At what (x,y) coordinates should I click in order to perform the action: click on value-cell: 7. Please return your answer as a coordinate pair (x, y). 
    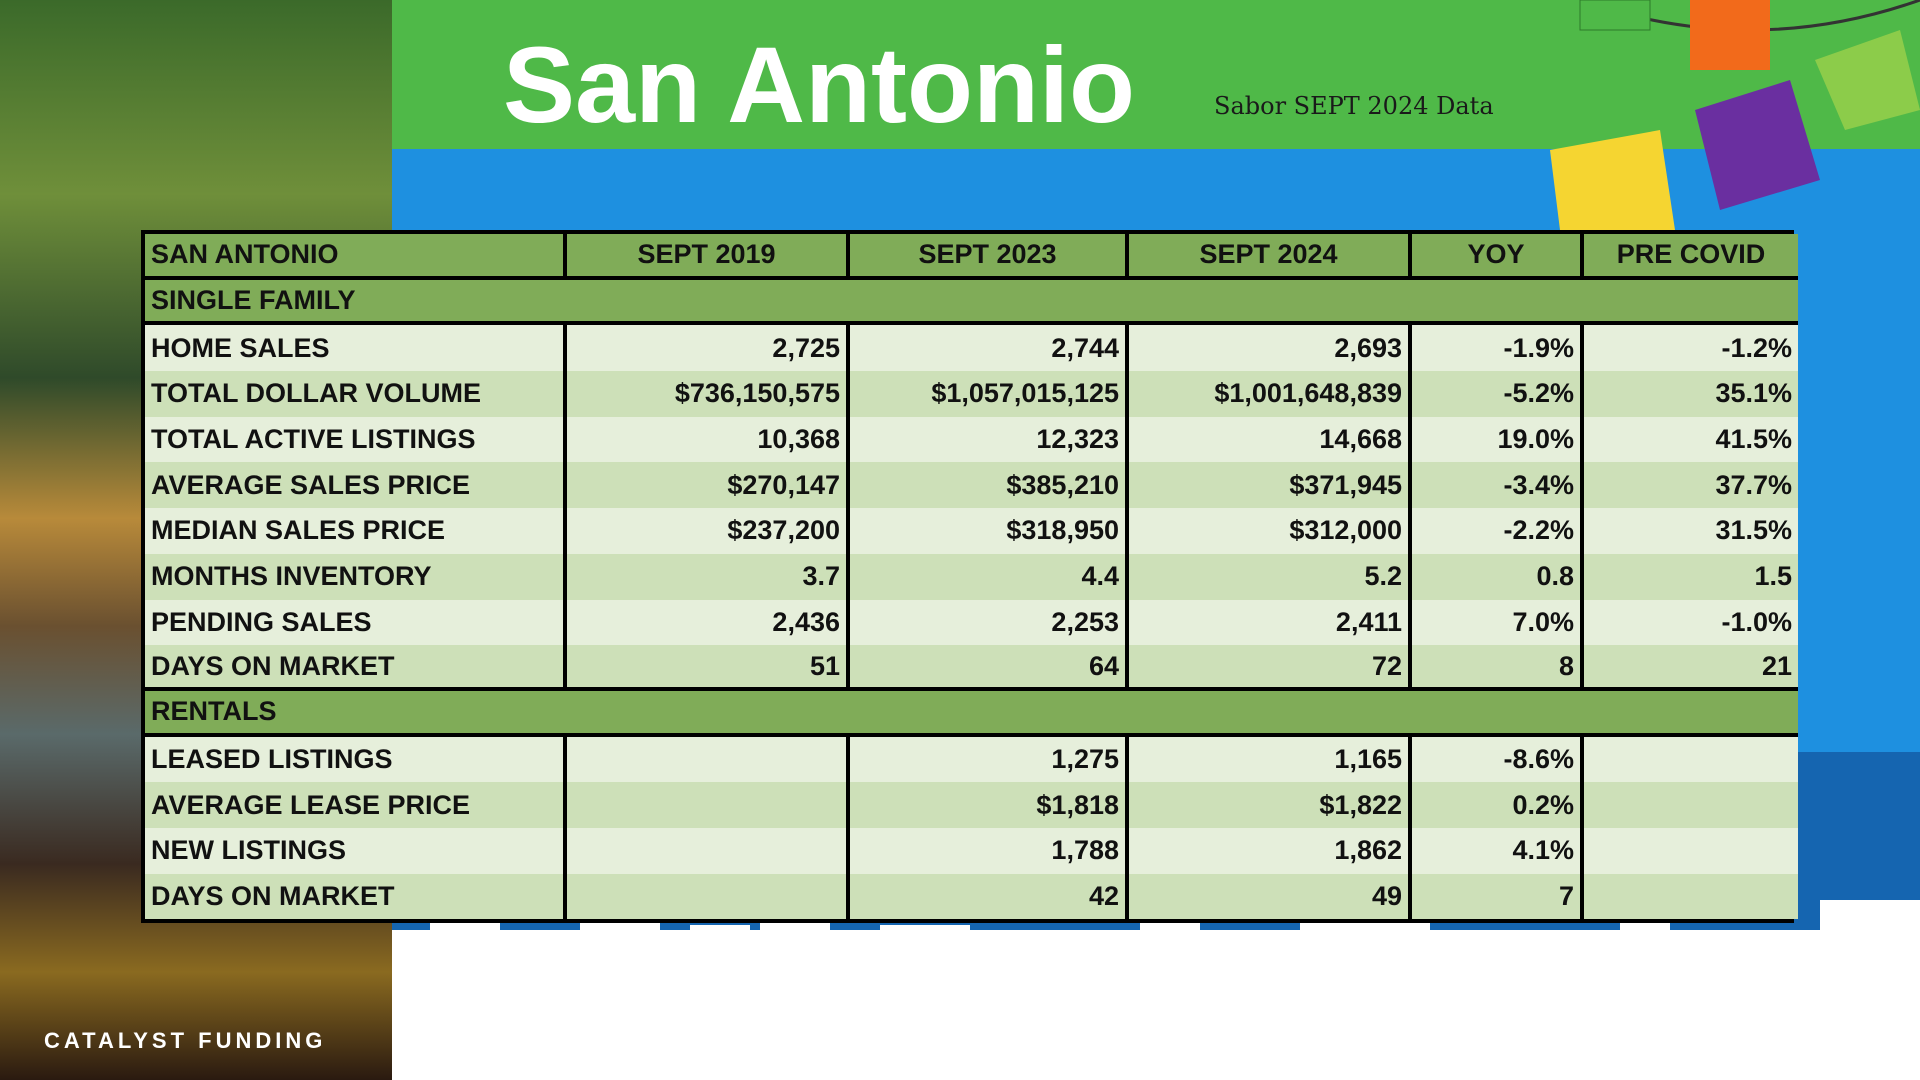
    Looking at the image, I should click on (1498, 896).